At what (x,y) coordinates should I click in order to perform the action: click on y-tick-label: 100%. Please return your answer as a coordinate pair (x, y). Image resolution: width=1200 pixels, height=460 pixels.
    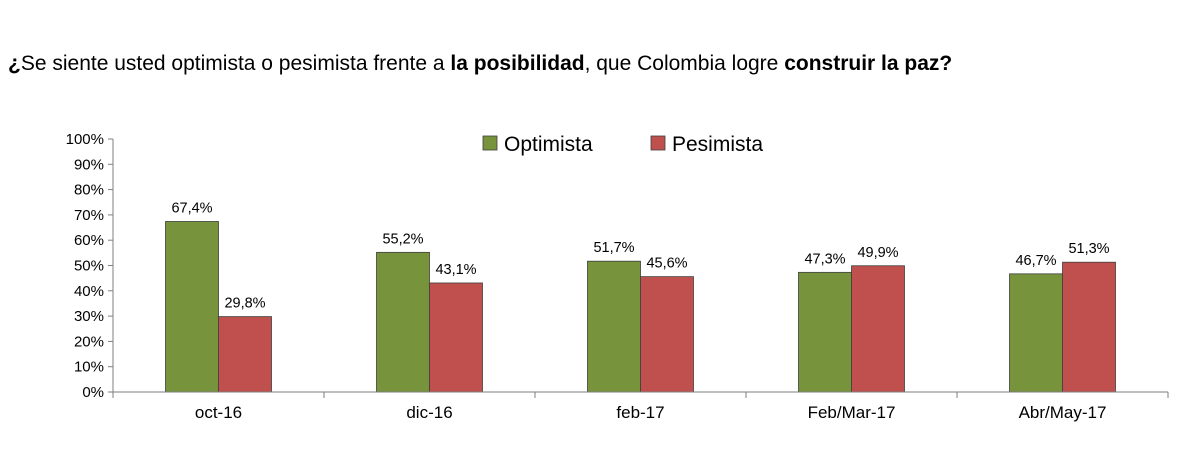
    Looking at the image, I should click on (85, 139).